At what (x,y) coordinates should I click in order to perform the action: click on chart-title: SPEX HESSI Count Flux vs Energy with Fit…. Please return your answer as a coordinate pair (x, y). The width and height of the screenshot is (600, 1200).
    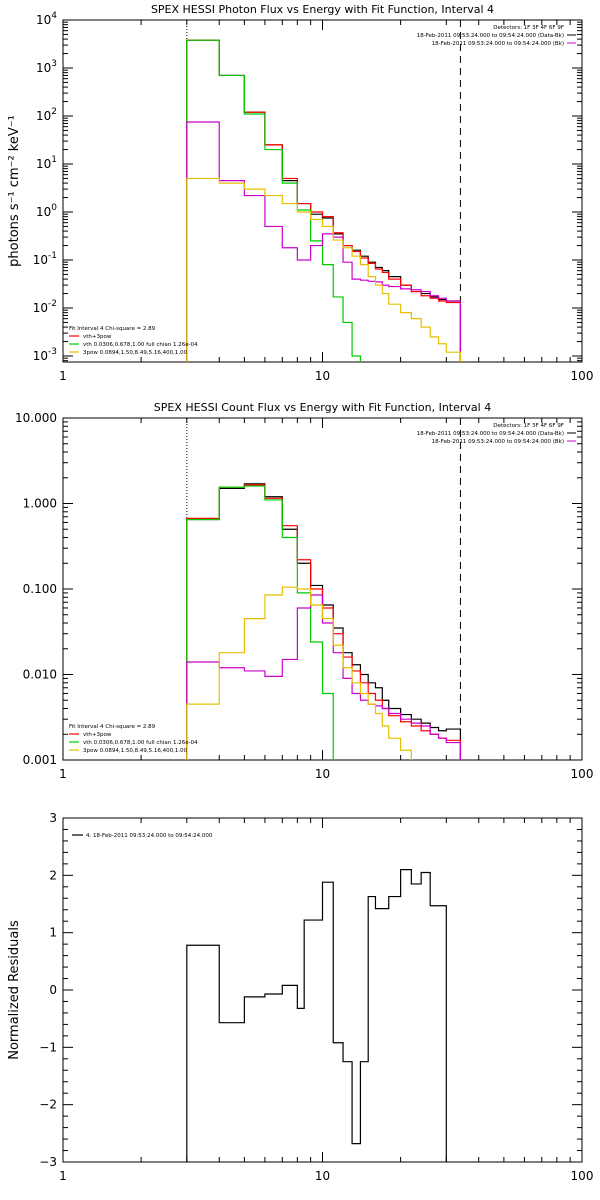
    Looking at the image, I should click on (322, 407).